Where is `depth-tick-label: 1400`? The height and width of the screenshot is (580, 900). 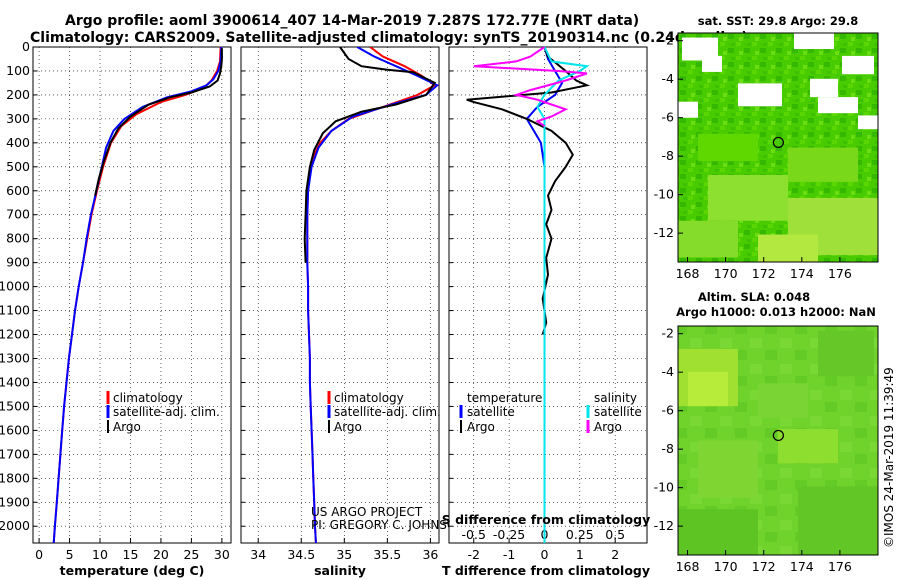
depth-tick-label: 1400 is located at coordinates (15, 381).